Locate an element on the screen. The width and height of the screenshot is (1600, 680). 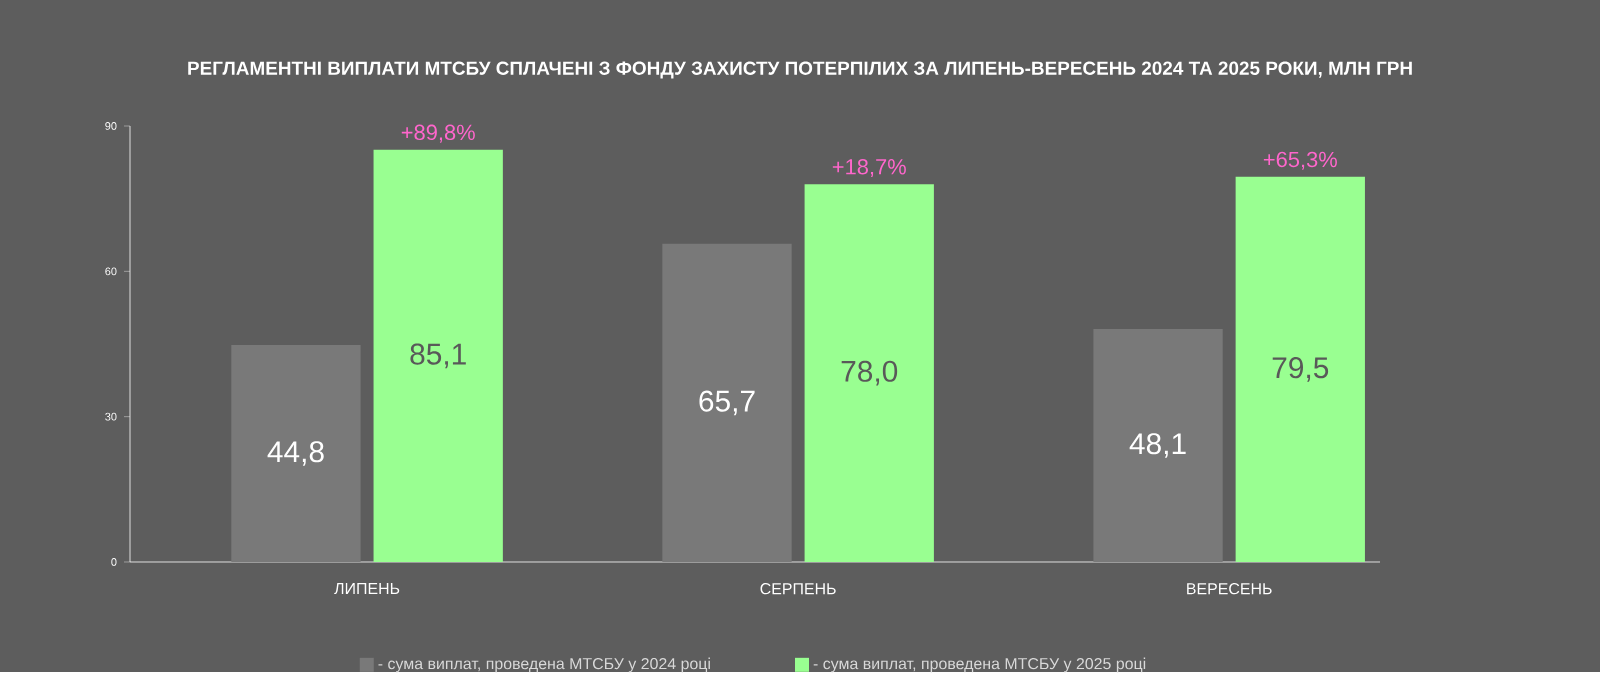
data-label: 85,1 is located at coordinates (438, 356).